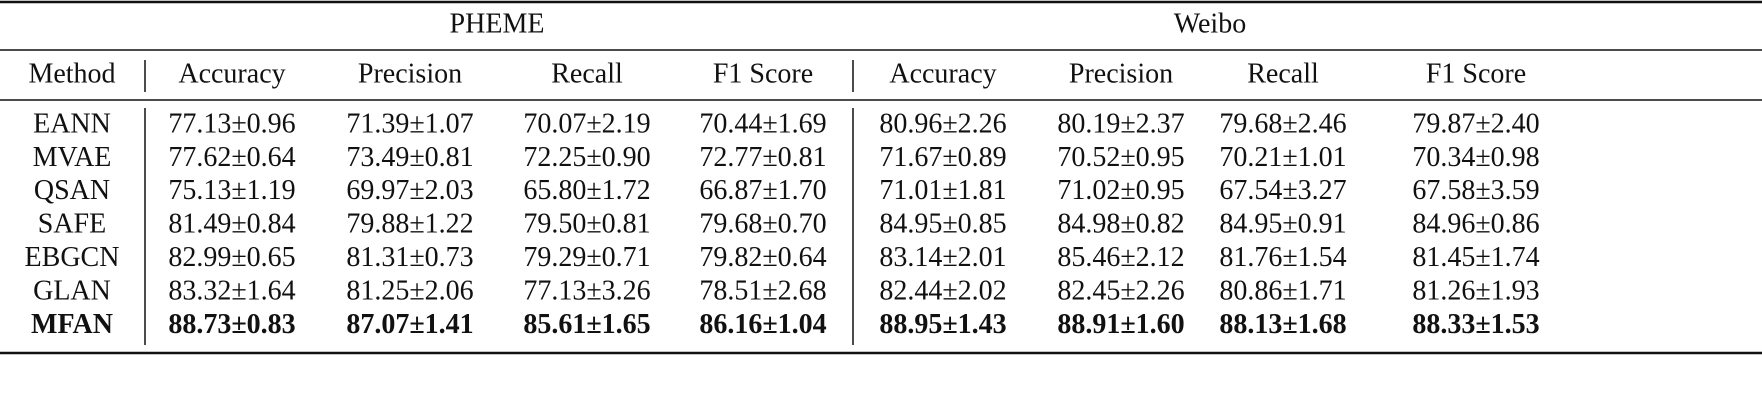 This screenshot has width=1762, height=401. What do you see at coordinates (72, 257) in the screenshot?
I see `method-name: EBGCN` at bounding box center [72, 257].